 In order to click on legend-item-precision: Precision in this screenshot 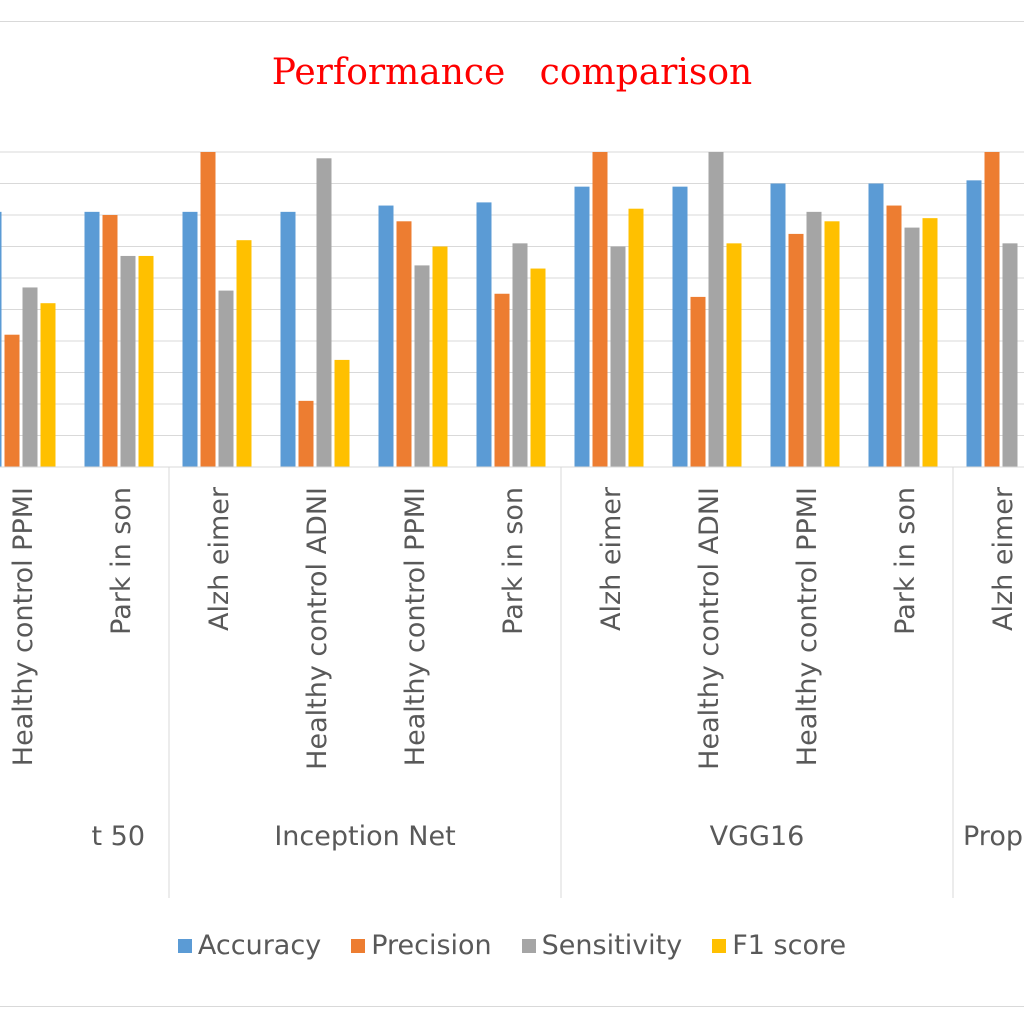, I will do `click(421, 945)`.